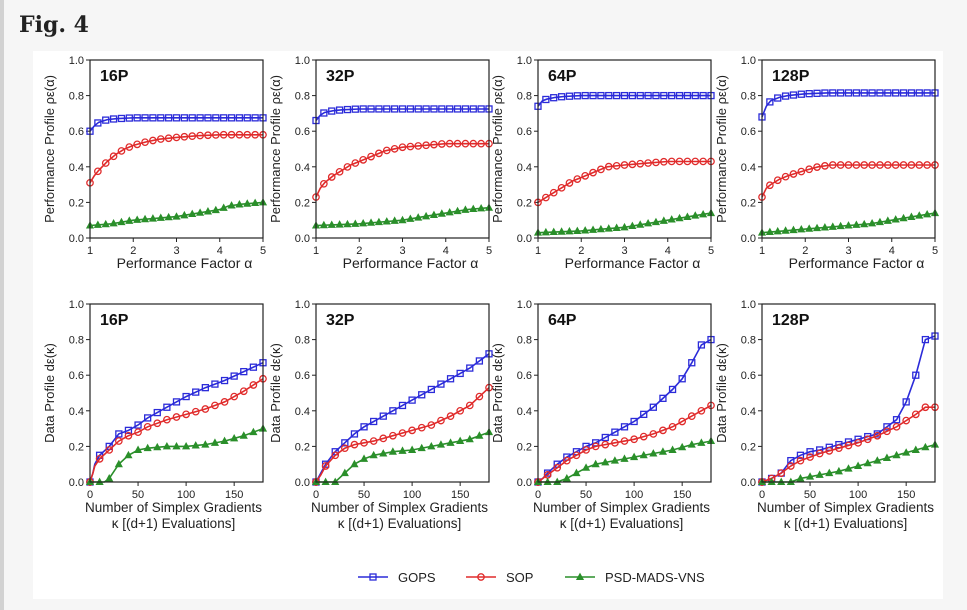 The height and width of the screenshot is (610, 967). I want to click on legend-marker, so click(373, 577).